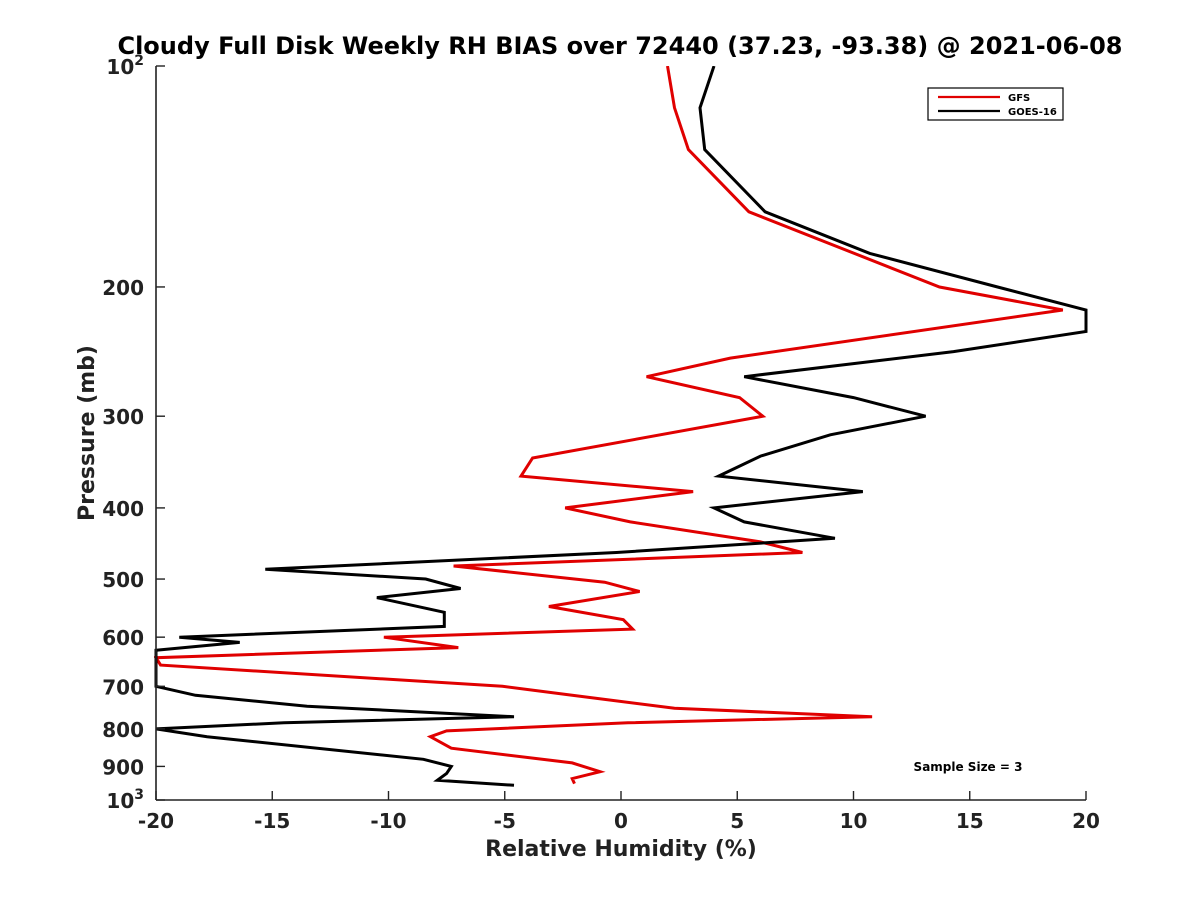 Image resolution: width=1200 pixels, height=900 pixels. Describe the element at coordinates (968, 767) in the screenshot. I see `sample-size-annotation: Sample Size = 3` at that location.